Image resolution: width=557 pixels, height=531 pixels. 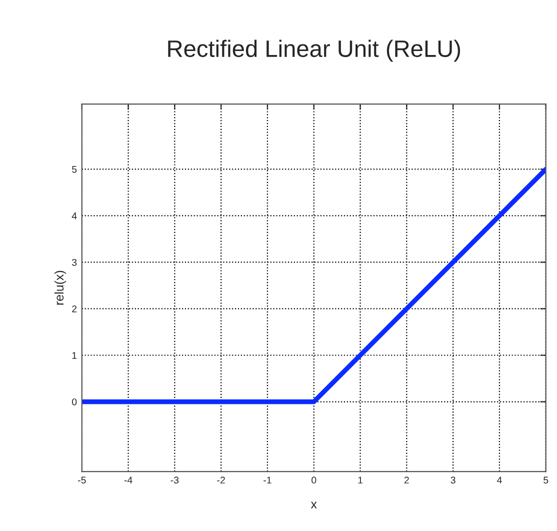 What do you see at coordinates (74, 169) in the screenshot?
I see `y-tick-label: 5` at bounding box center [74, 169].